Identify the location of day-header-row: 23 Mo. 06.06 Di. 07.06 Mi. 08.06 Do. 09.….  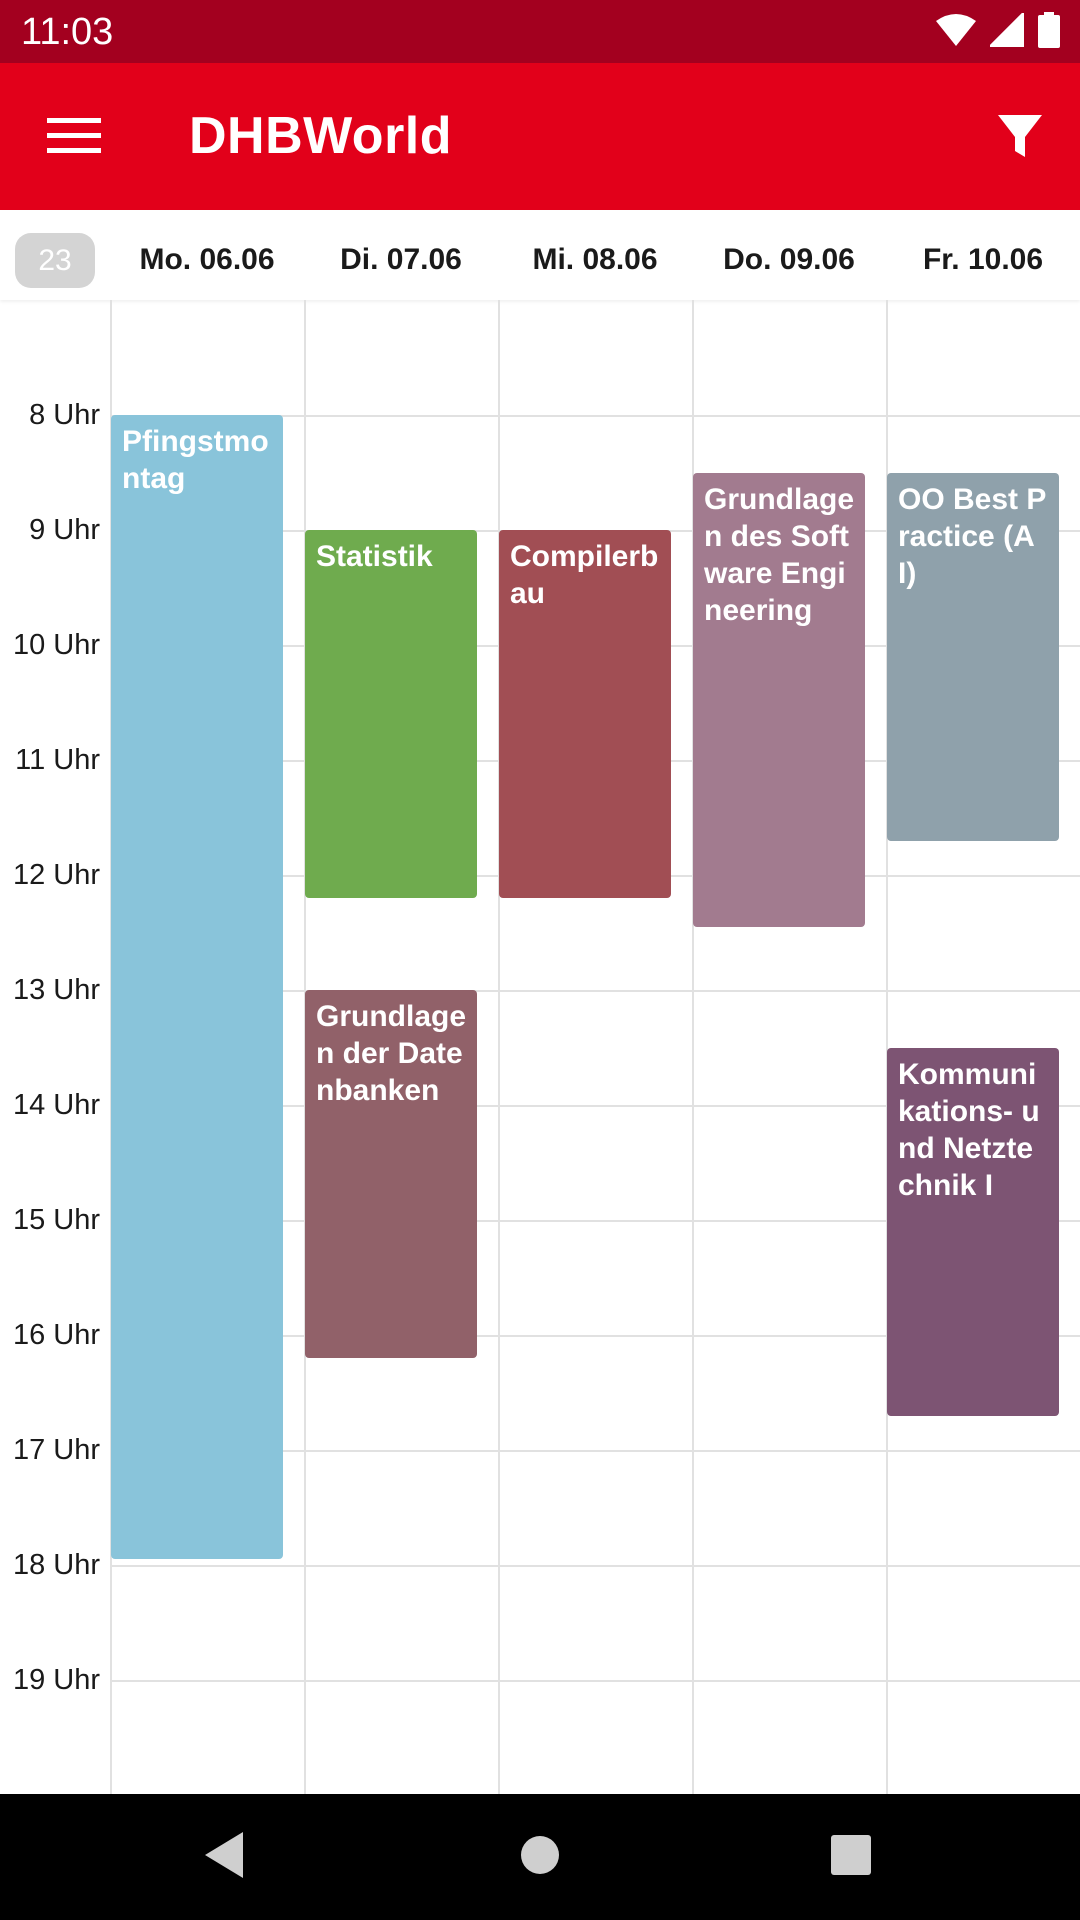
(540, 255).